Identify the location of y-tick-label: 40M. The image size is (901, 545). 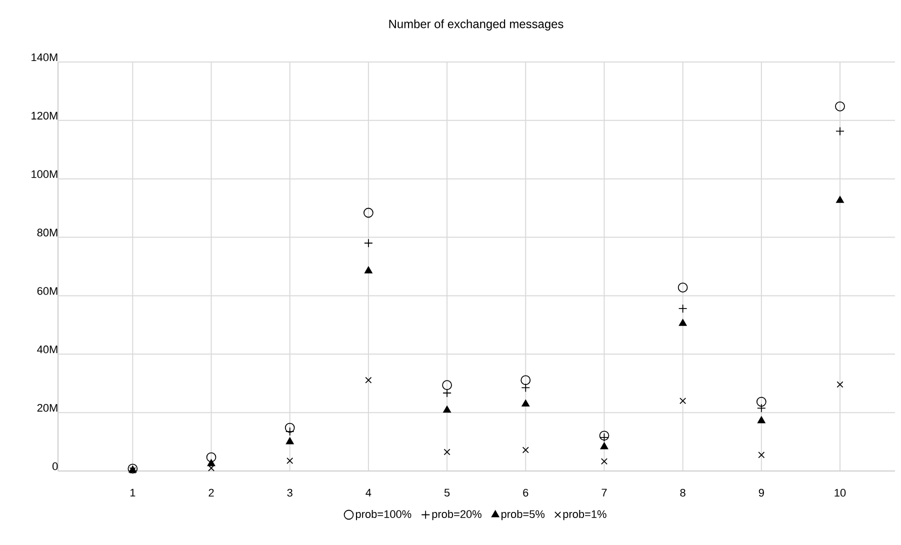
(47, 350).